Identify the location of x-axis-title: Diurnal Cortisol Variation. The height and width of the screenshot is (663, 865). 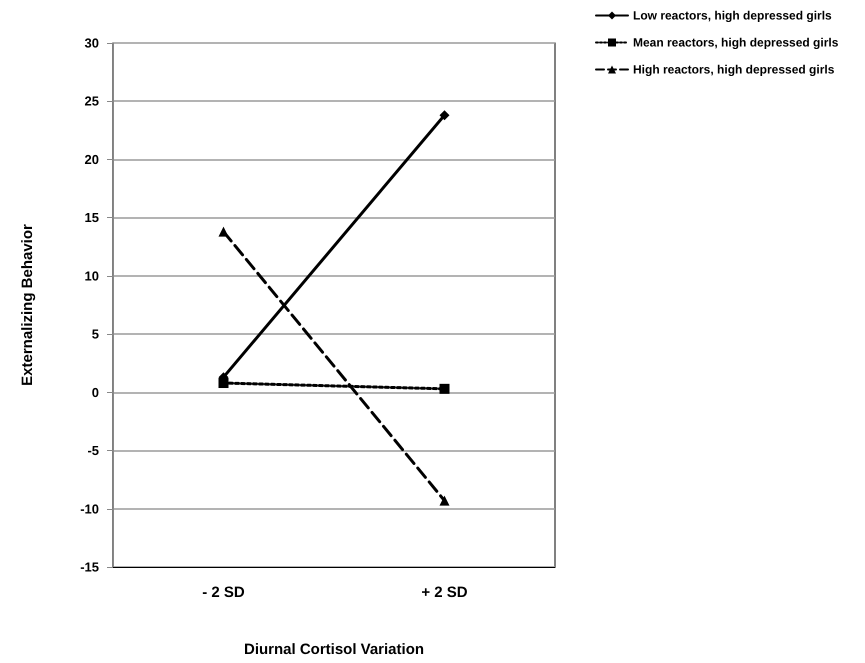
(334, 649).